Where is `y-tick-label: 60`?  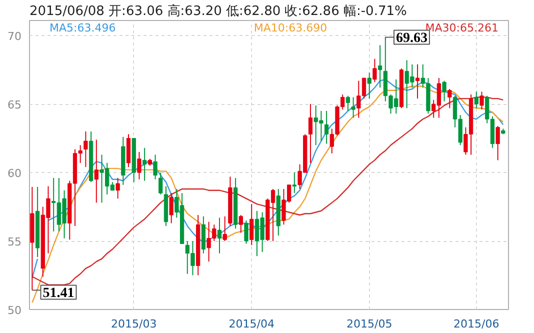 y-tick-label: 60 is located at coordinates (15, 173).